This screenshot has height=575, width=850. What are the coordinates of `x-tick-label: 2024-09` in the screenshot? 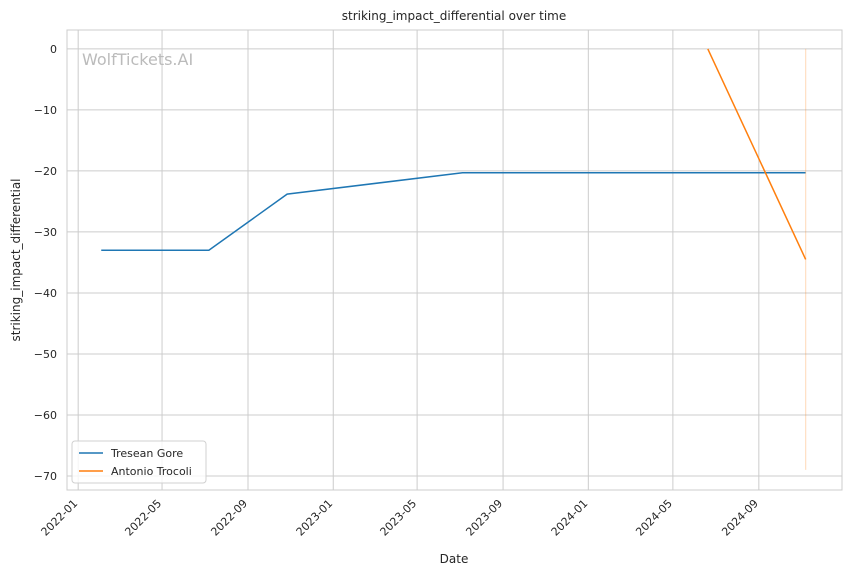 It's located at (740, 518).